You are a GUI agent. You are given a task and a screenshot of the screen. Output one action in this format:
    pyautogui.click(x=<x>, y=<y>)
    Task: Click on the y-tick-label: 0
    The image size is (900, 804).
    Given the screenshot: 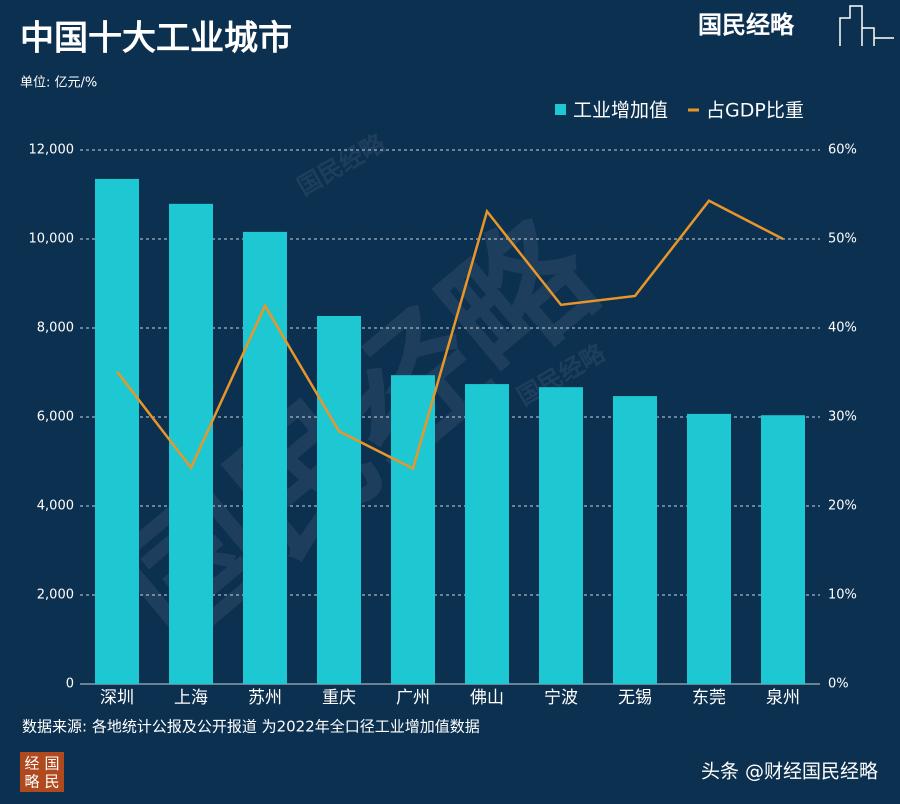 What is the action you would take?
    pyautogui.click(x=70, y=684)
    